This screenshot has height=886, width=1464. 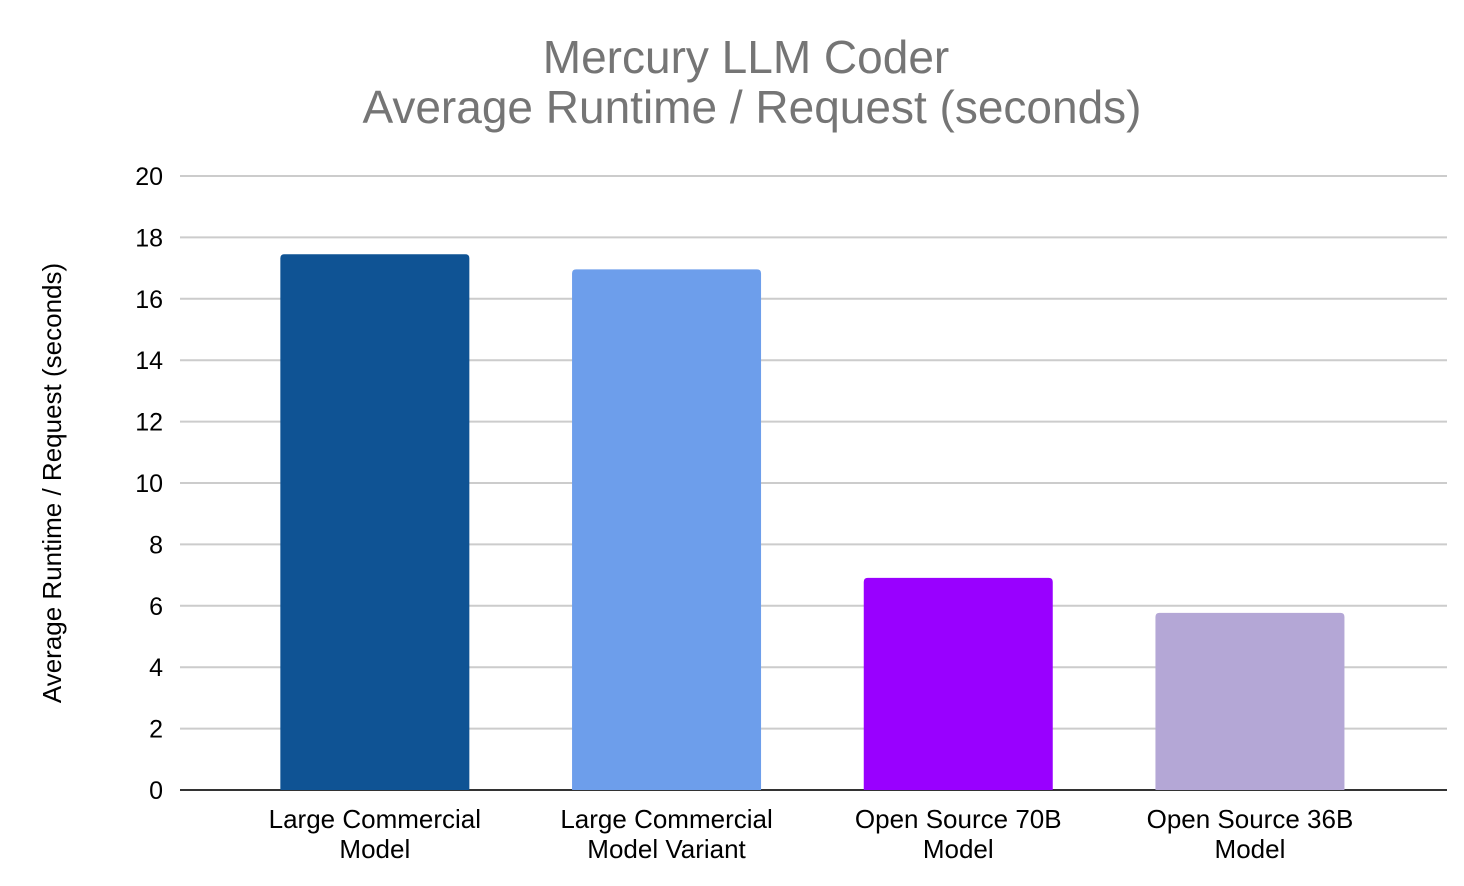 What do you see at coordinates (156, 607) in the screenshot?
I see `y-tick-label: 6` at bounding box center [156, 607].